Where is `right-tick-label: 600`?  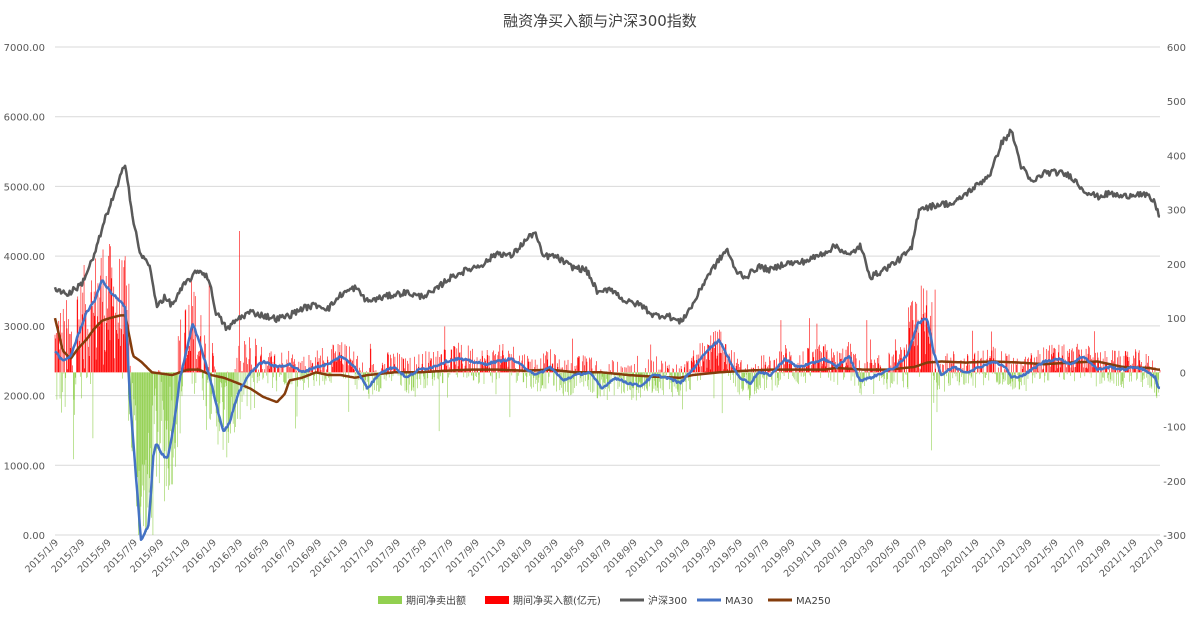 right-tick-label: 600 is located at coordinates (1176, 48).